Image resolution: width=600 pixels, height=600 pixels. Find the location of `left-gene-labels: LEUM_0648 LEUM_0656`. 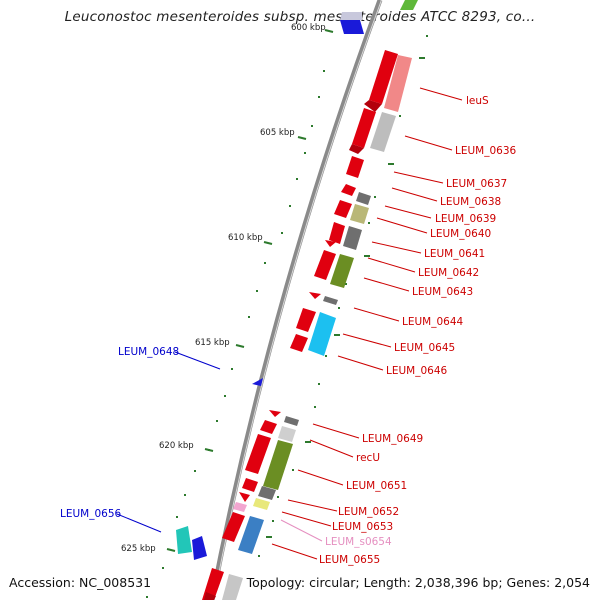

left-gene-labels: LEUM_0648 LEUM_0656 is located at coordinates (119, 433).